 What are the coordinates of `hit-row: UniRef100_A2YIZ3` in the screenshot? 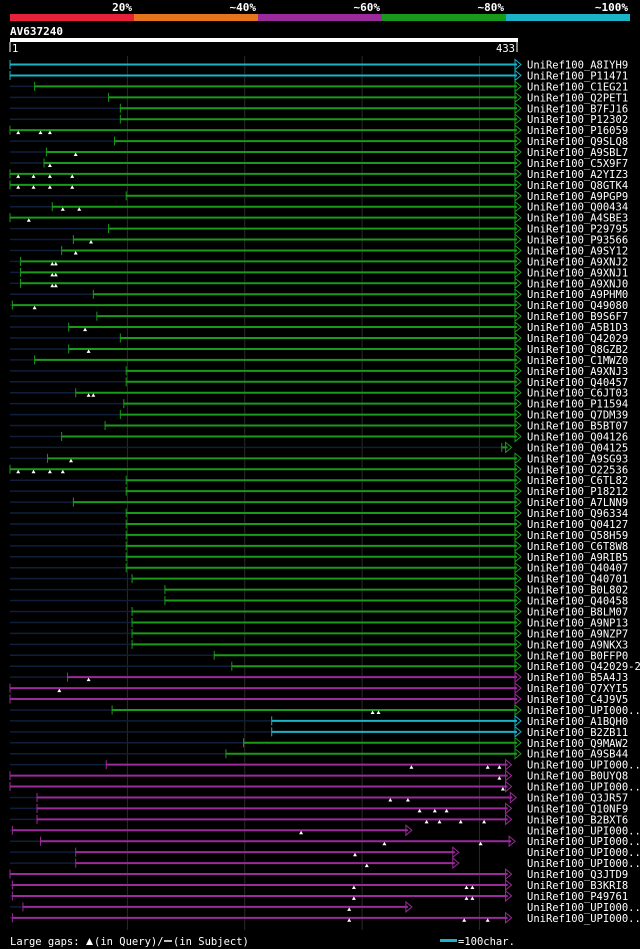 It's located at (318, 174).